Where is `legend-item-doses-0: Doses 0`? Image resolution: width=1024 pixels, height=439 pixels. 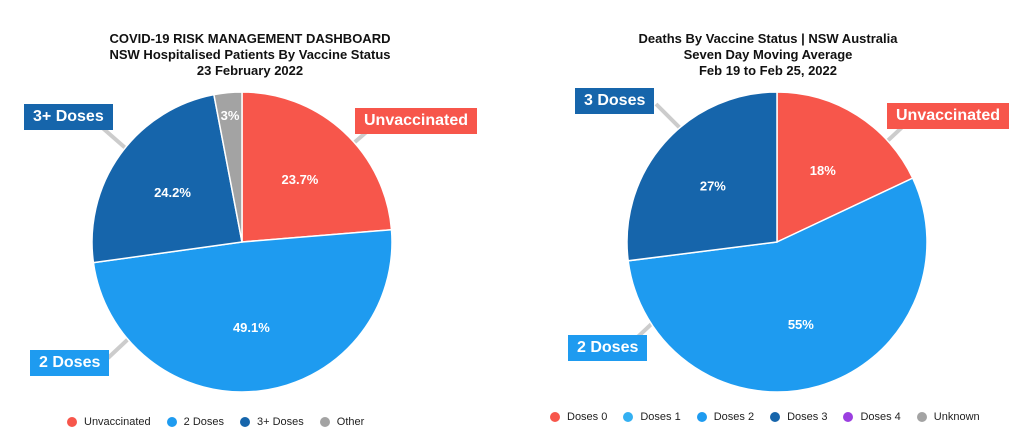
legend-item-doses-0: Doses 0 is located at coordinates (578, 417).